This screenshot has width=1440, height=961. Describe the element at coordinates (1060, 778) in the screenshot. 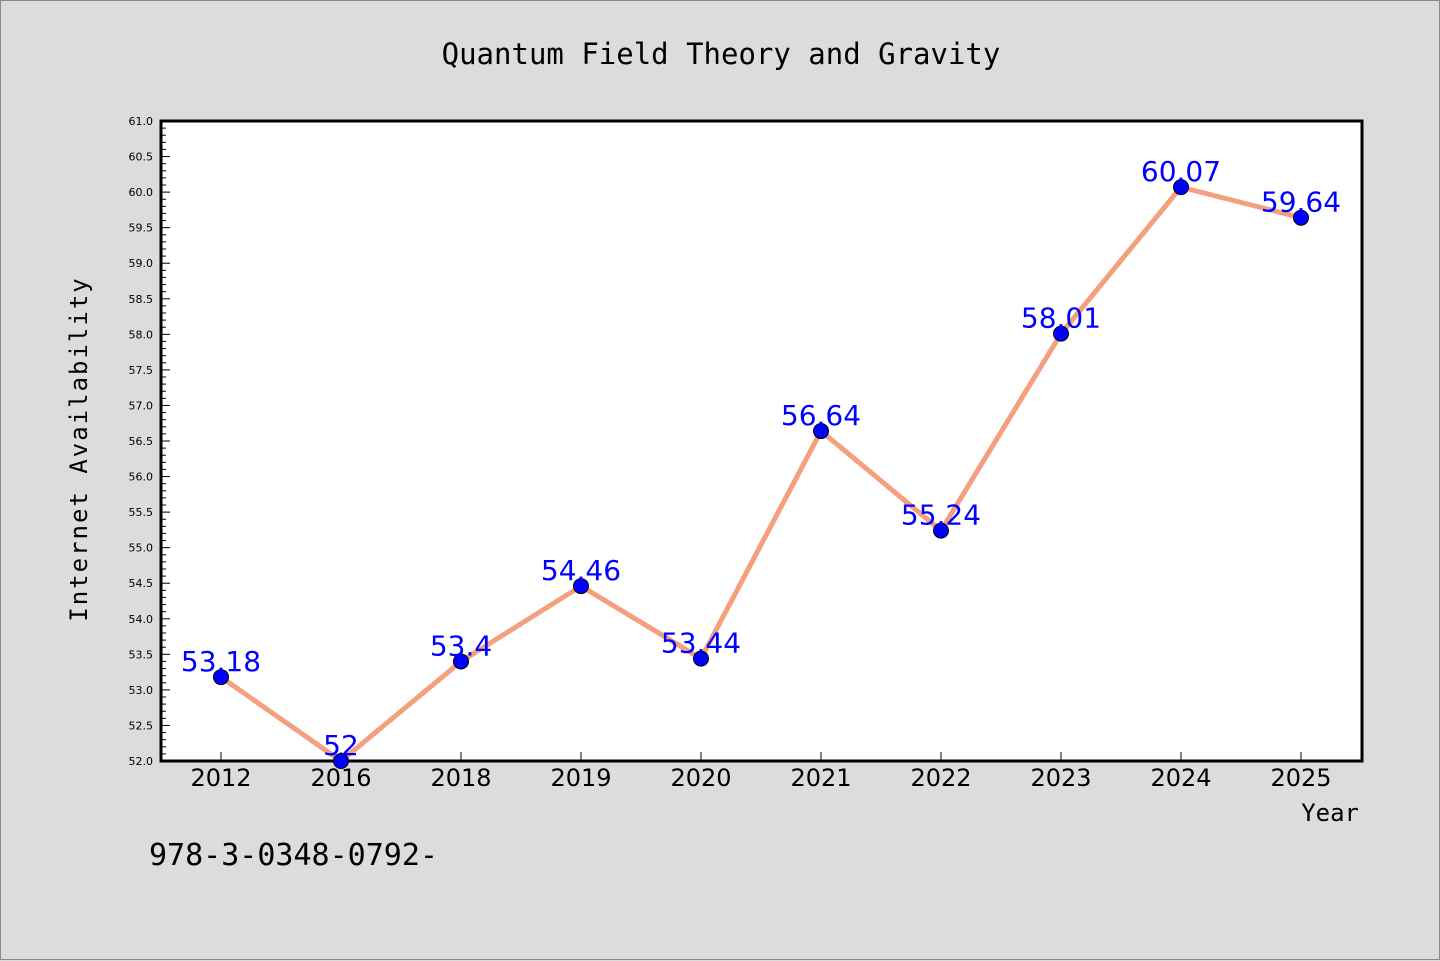

I see `x-tick-label: 2023` at that location.